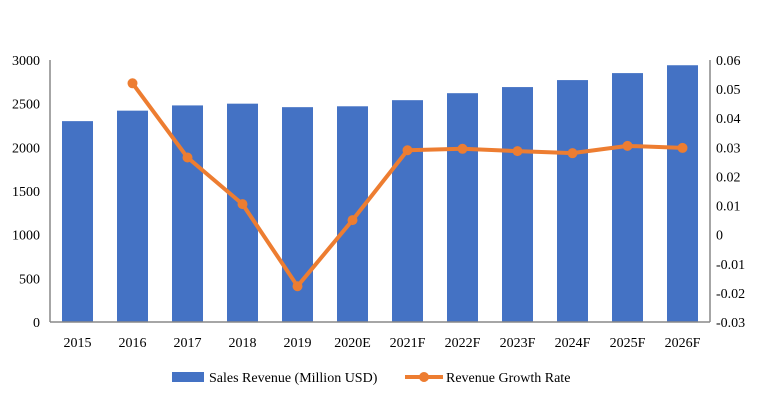 The image size is (763, 400). What do you see at coordinates (682, 194) in the screenshot?
I see `bar-2026F` at bounding box center [682, 194].